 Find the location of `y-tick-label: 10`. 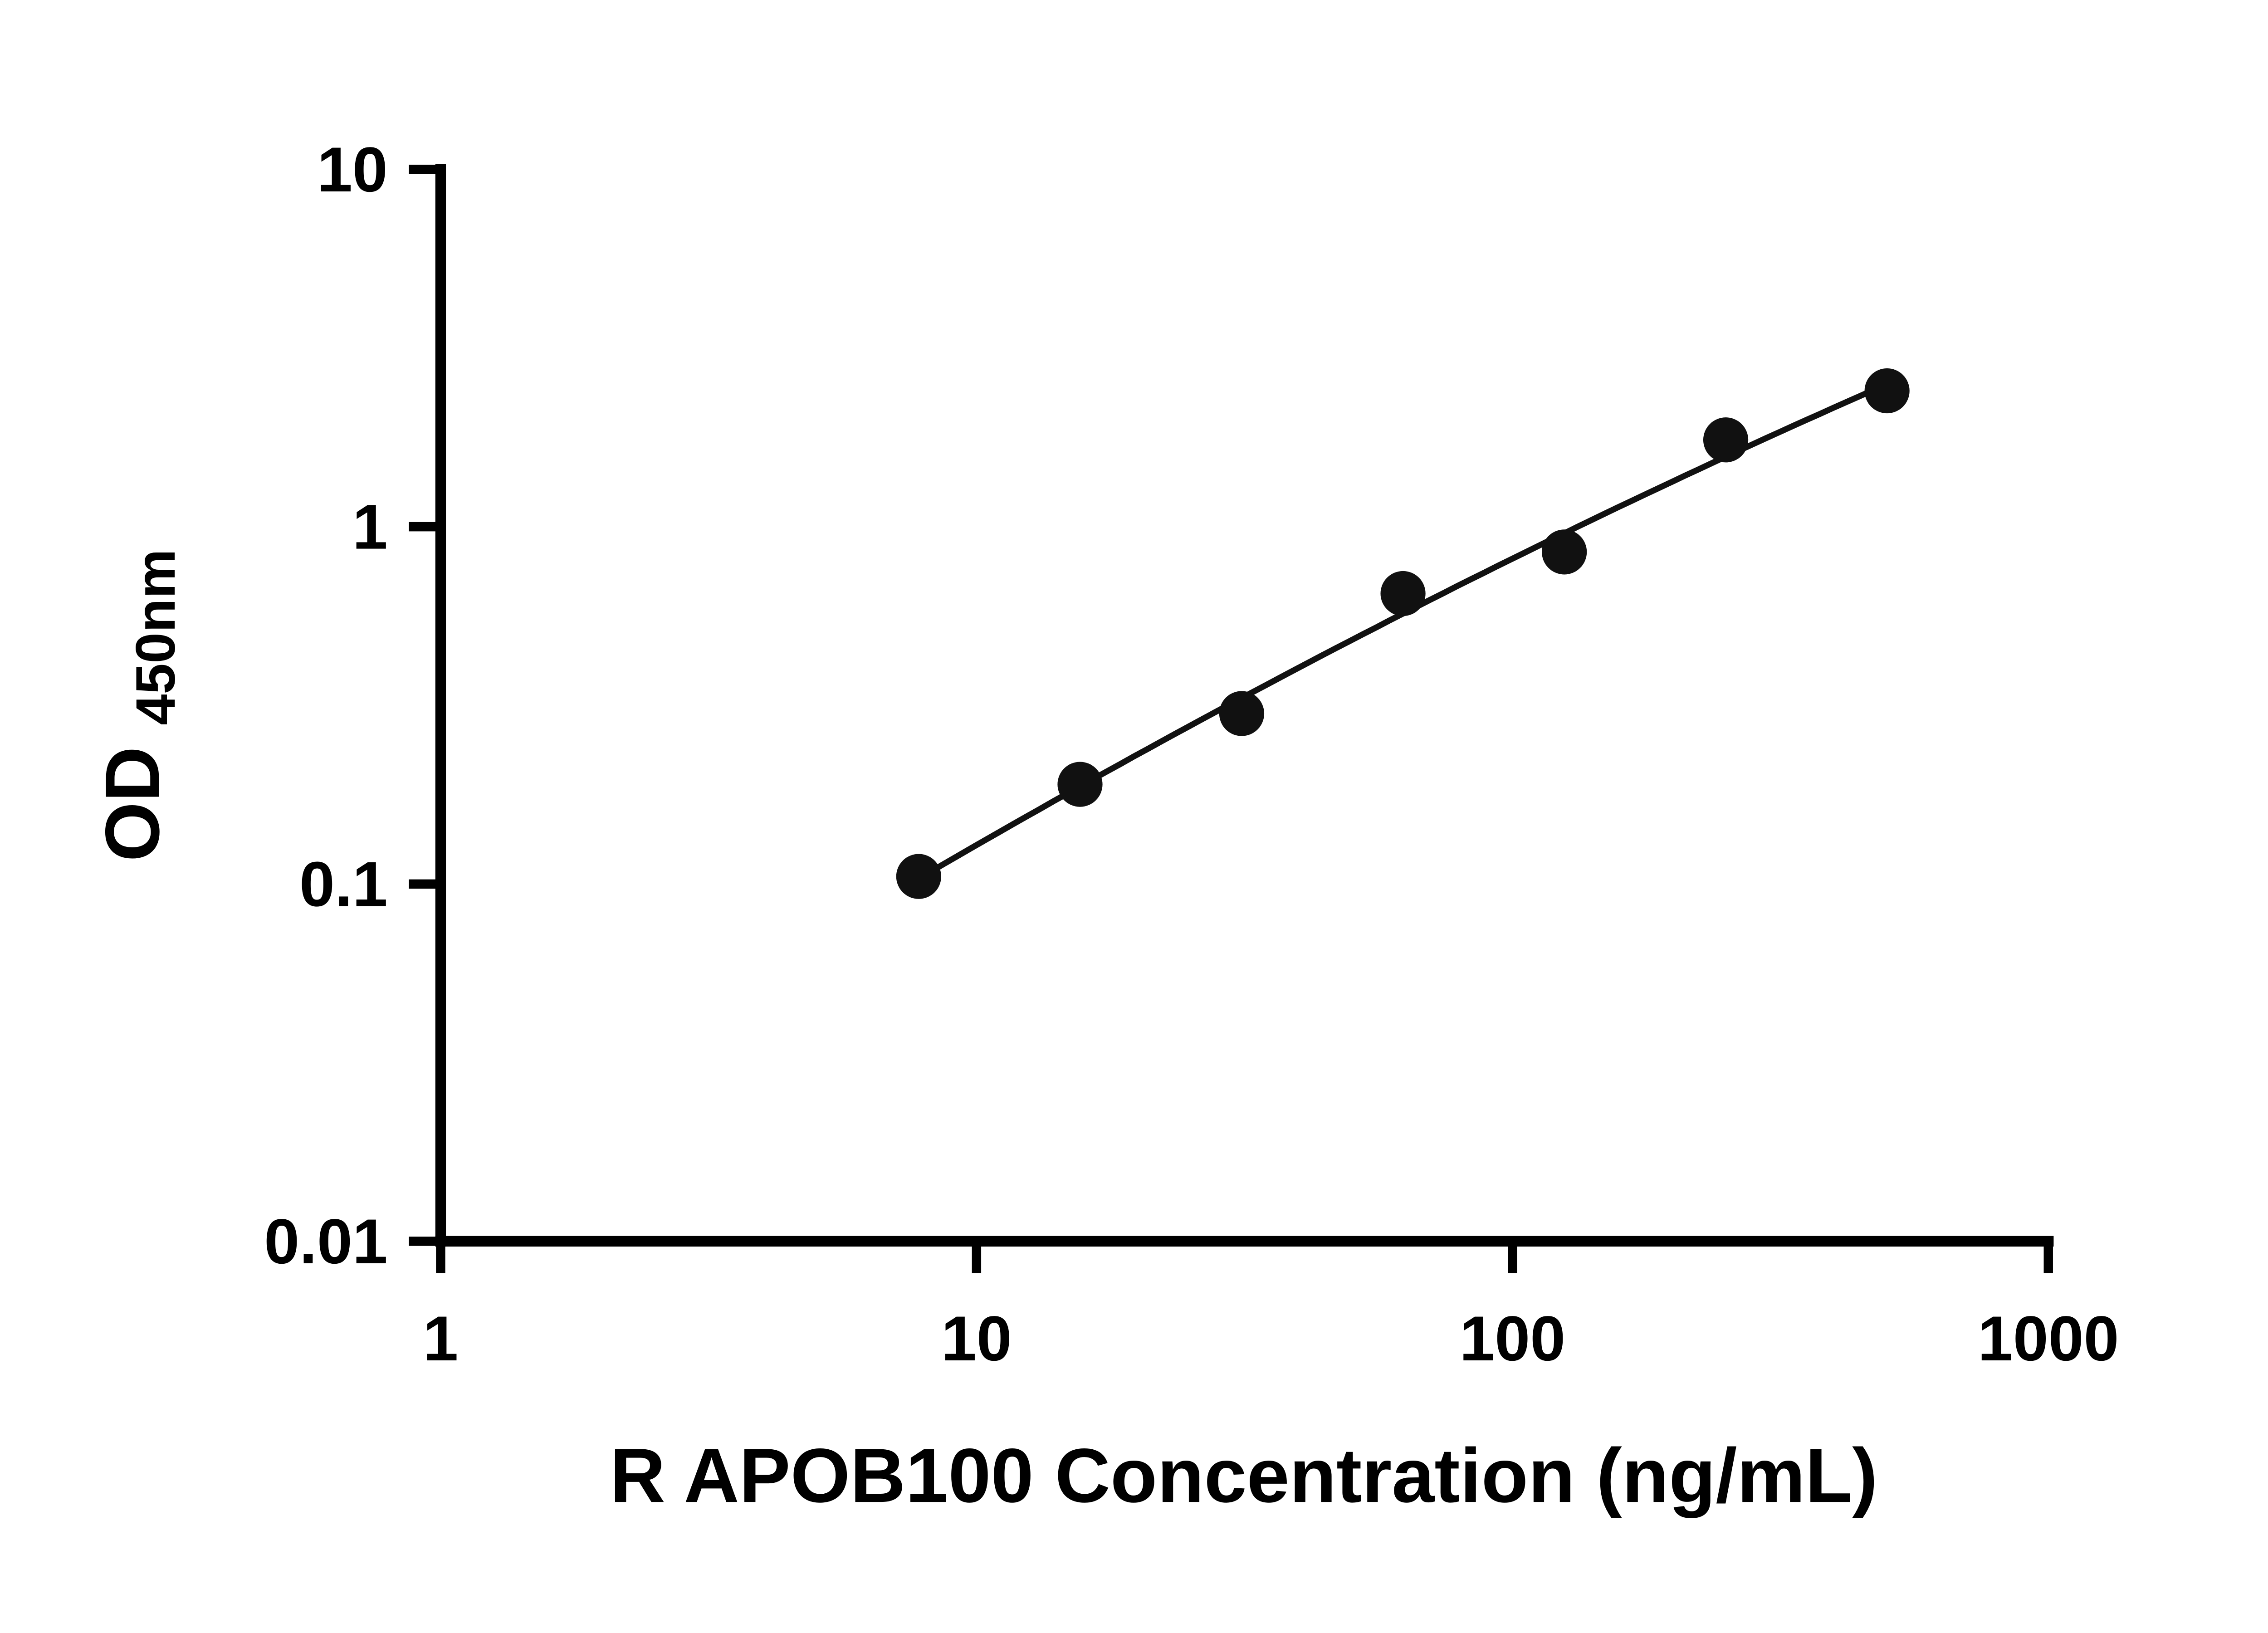

y-tick-label: 10 is located at coordinates (353, 169).